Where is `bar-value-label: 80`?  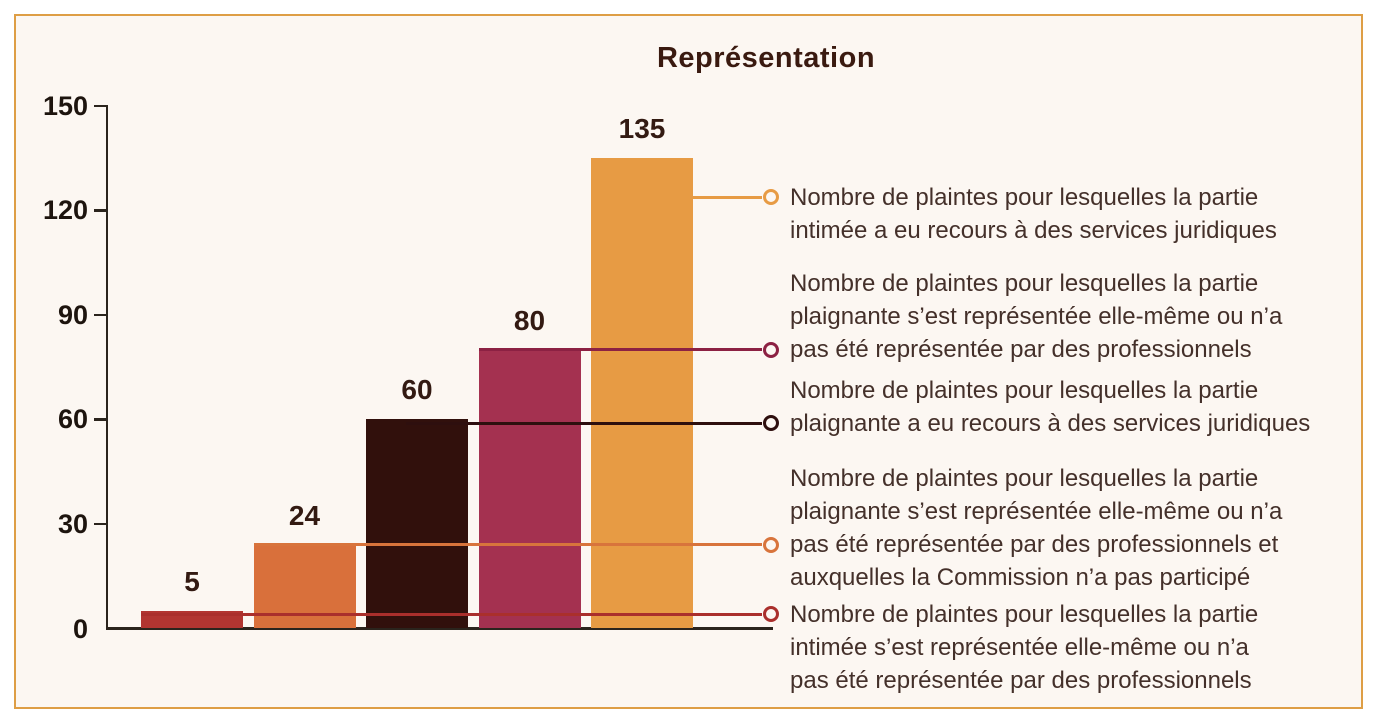 bar-value-label: 80 is located at coordinates (529, 320).